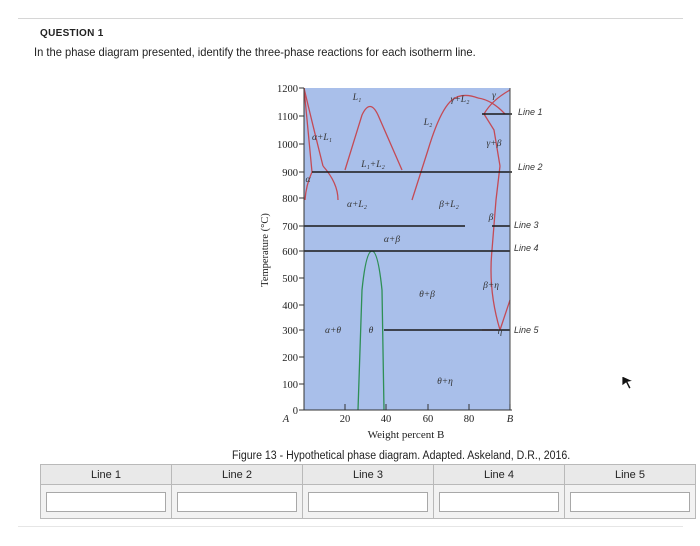 The width and height of the screenshot is (700, 546). What do you see at coordinates (628, 382) in the screenshot?
I see `mouse-pointer-icon` at bounding box center [628, 382].